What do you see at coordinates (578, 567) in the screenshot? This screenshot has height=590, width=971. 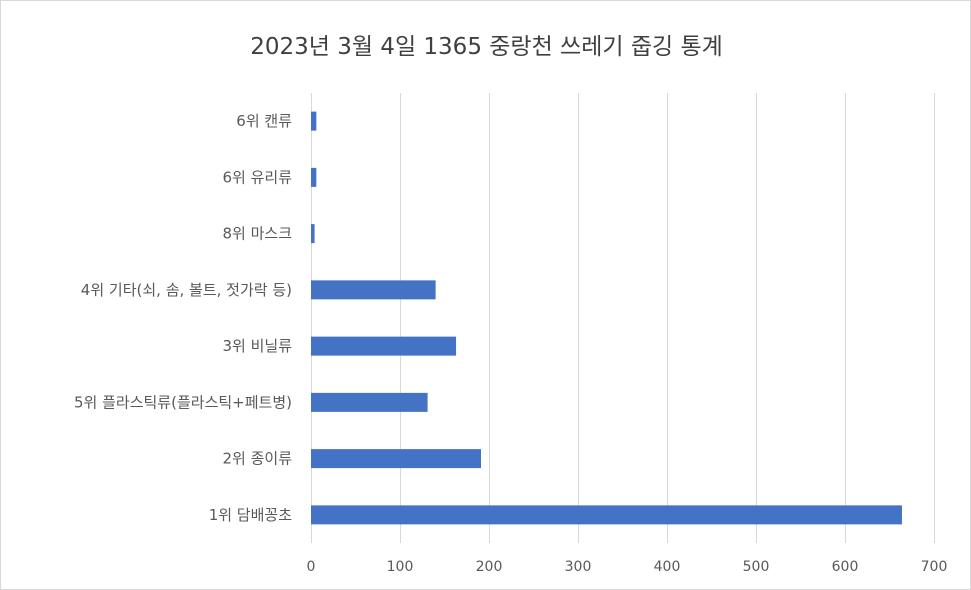 I see `x-tick-label: 300` at bounding box center [578, 567].